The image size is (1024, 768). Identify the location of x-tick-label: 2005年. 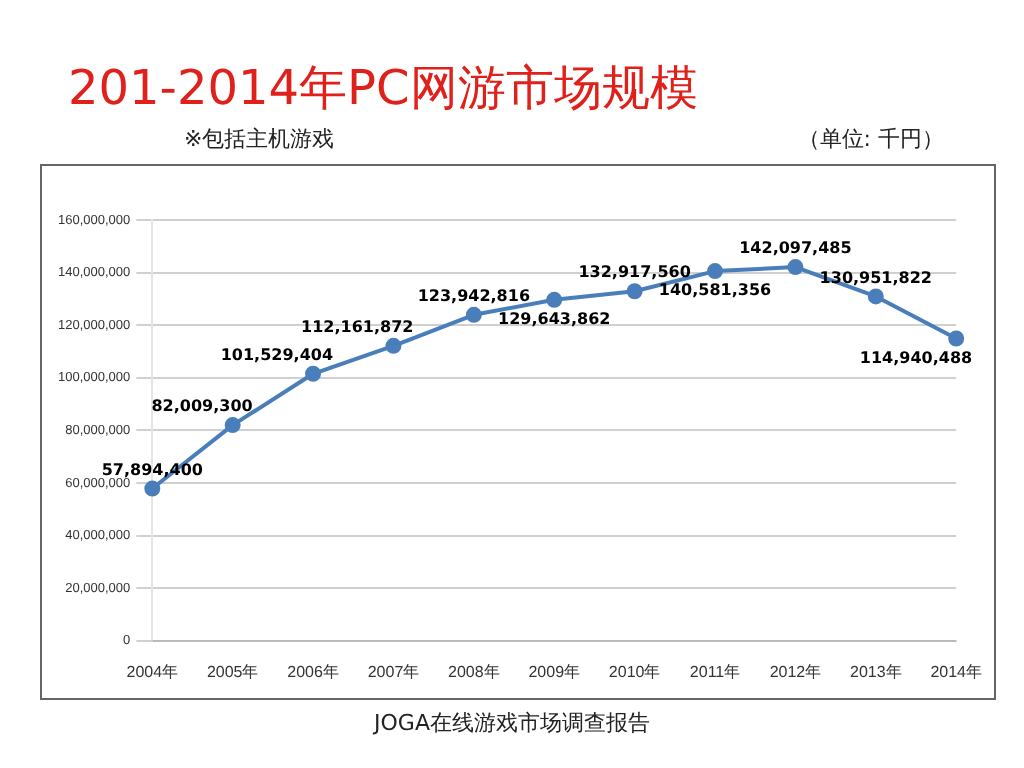
(232, 671).